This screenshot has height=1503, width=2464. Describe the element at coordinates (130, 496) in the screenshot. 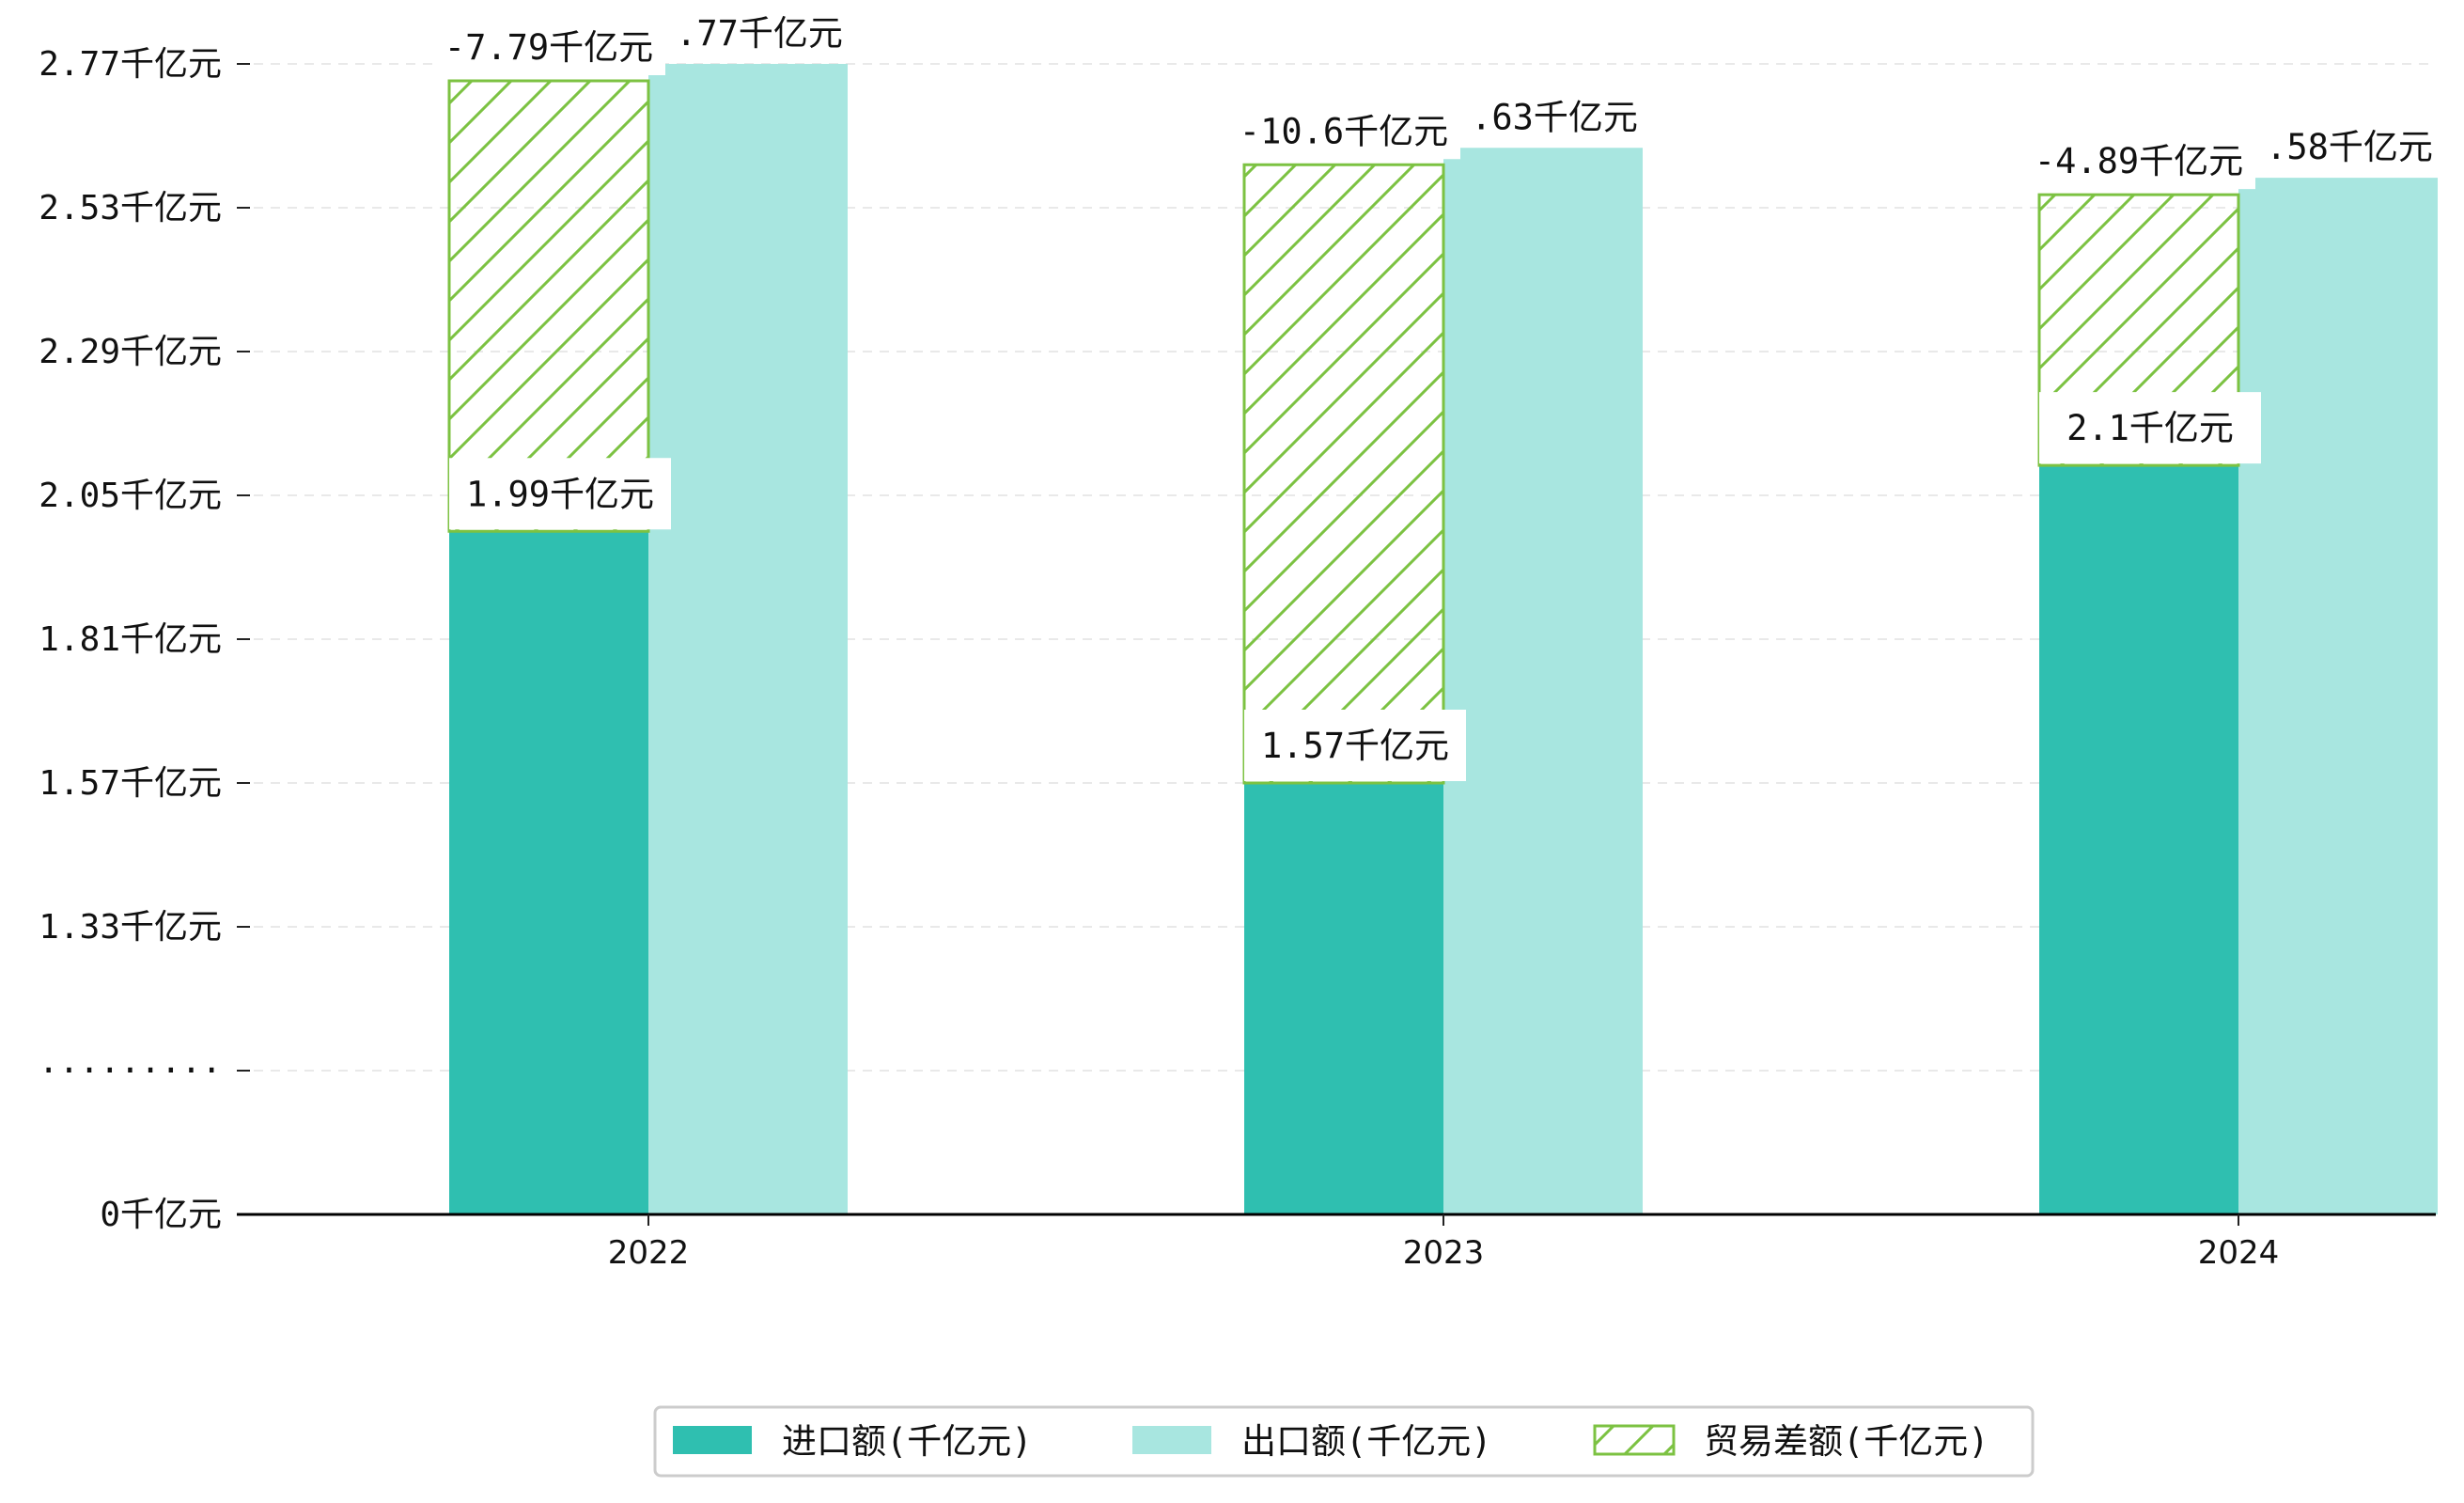

I see `y-tick-label: 2.05千亿元` at that location.